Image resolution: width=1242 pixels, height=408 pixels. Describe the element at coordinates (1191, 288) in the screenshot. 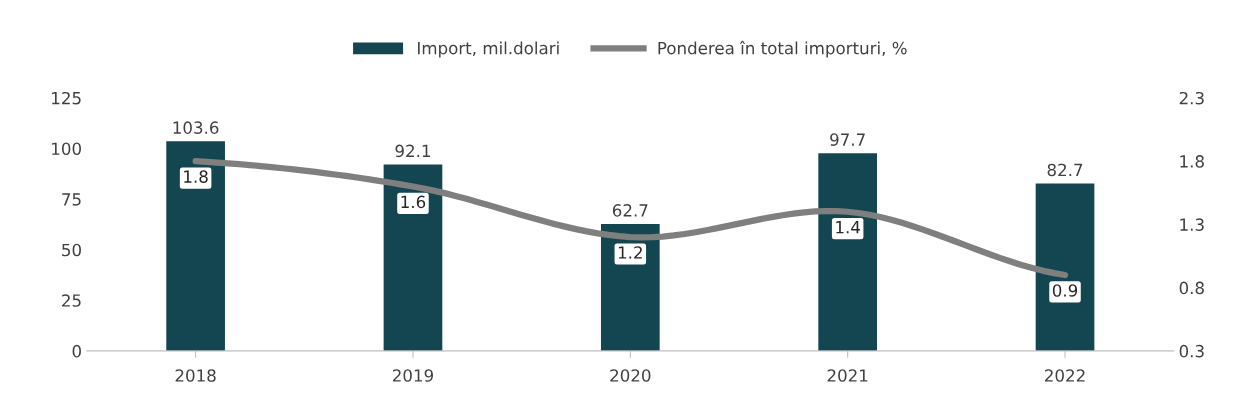

I see `y2-tick-label: 0.8` at that location.